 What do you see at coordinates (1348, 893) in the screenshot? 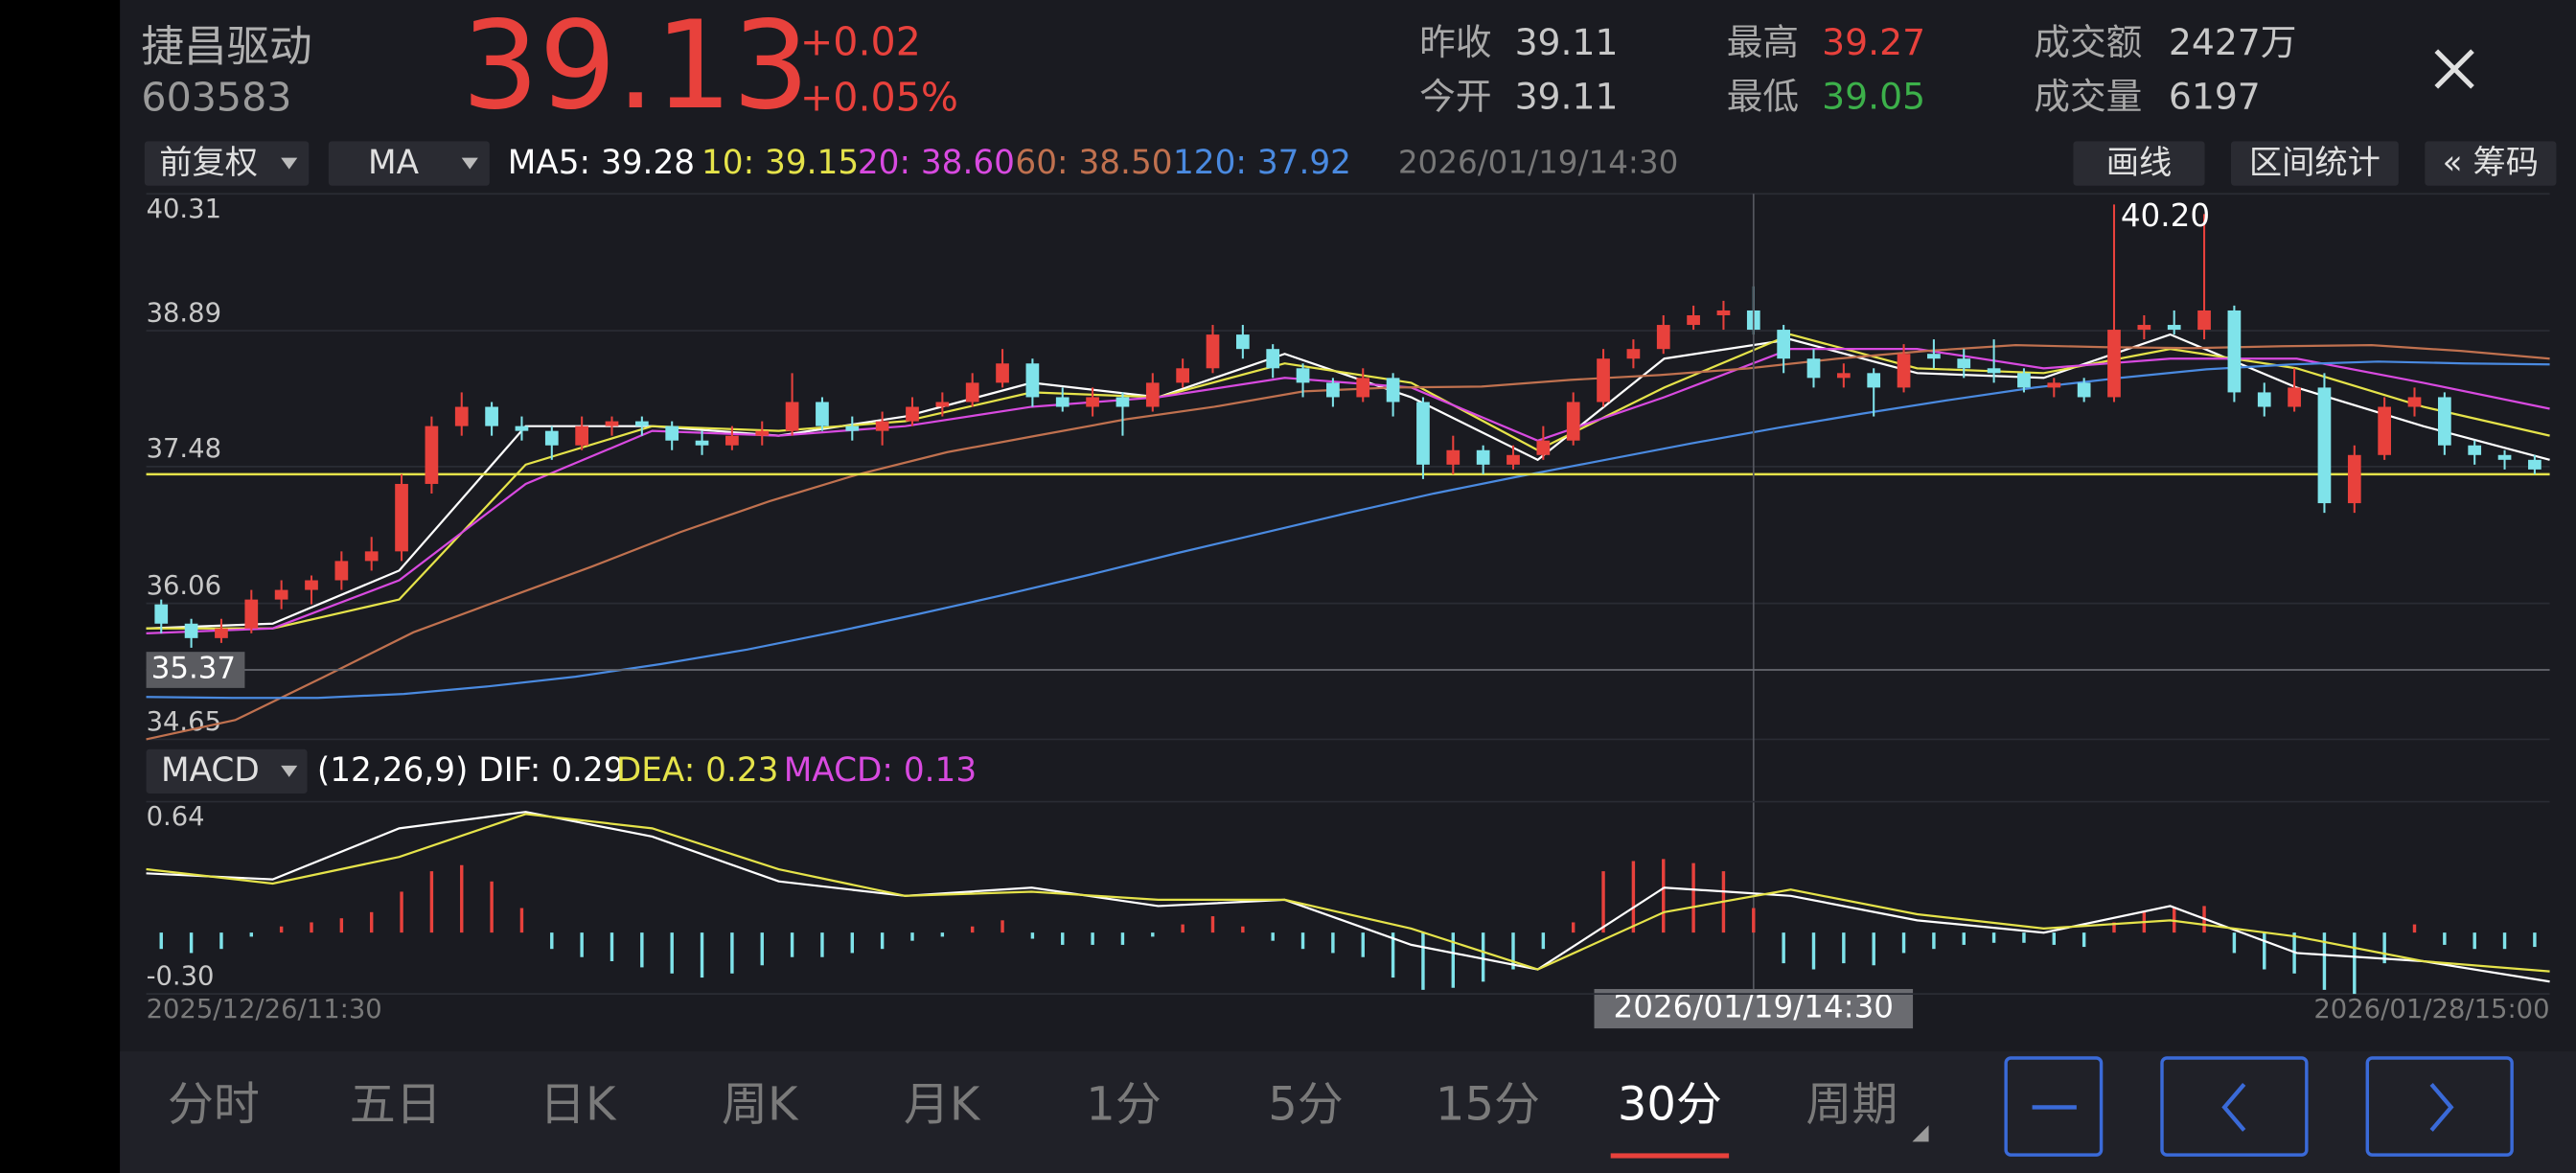
I see `indicator-line` at bounding box center [1348, 893].